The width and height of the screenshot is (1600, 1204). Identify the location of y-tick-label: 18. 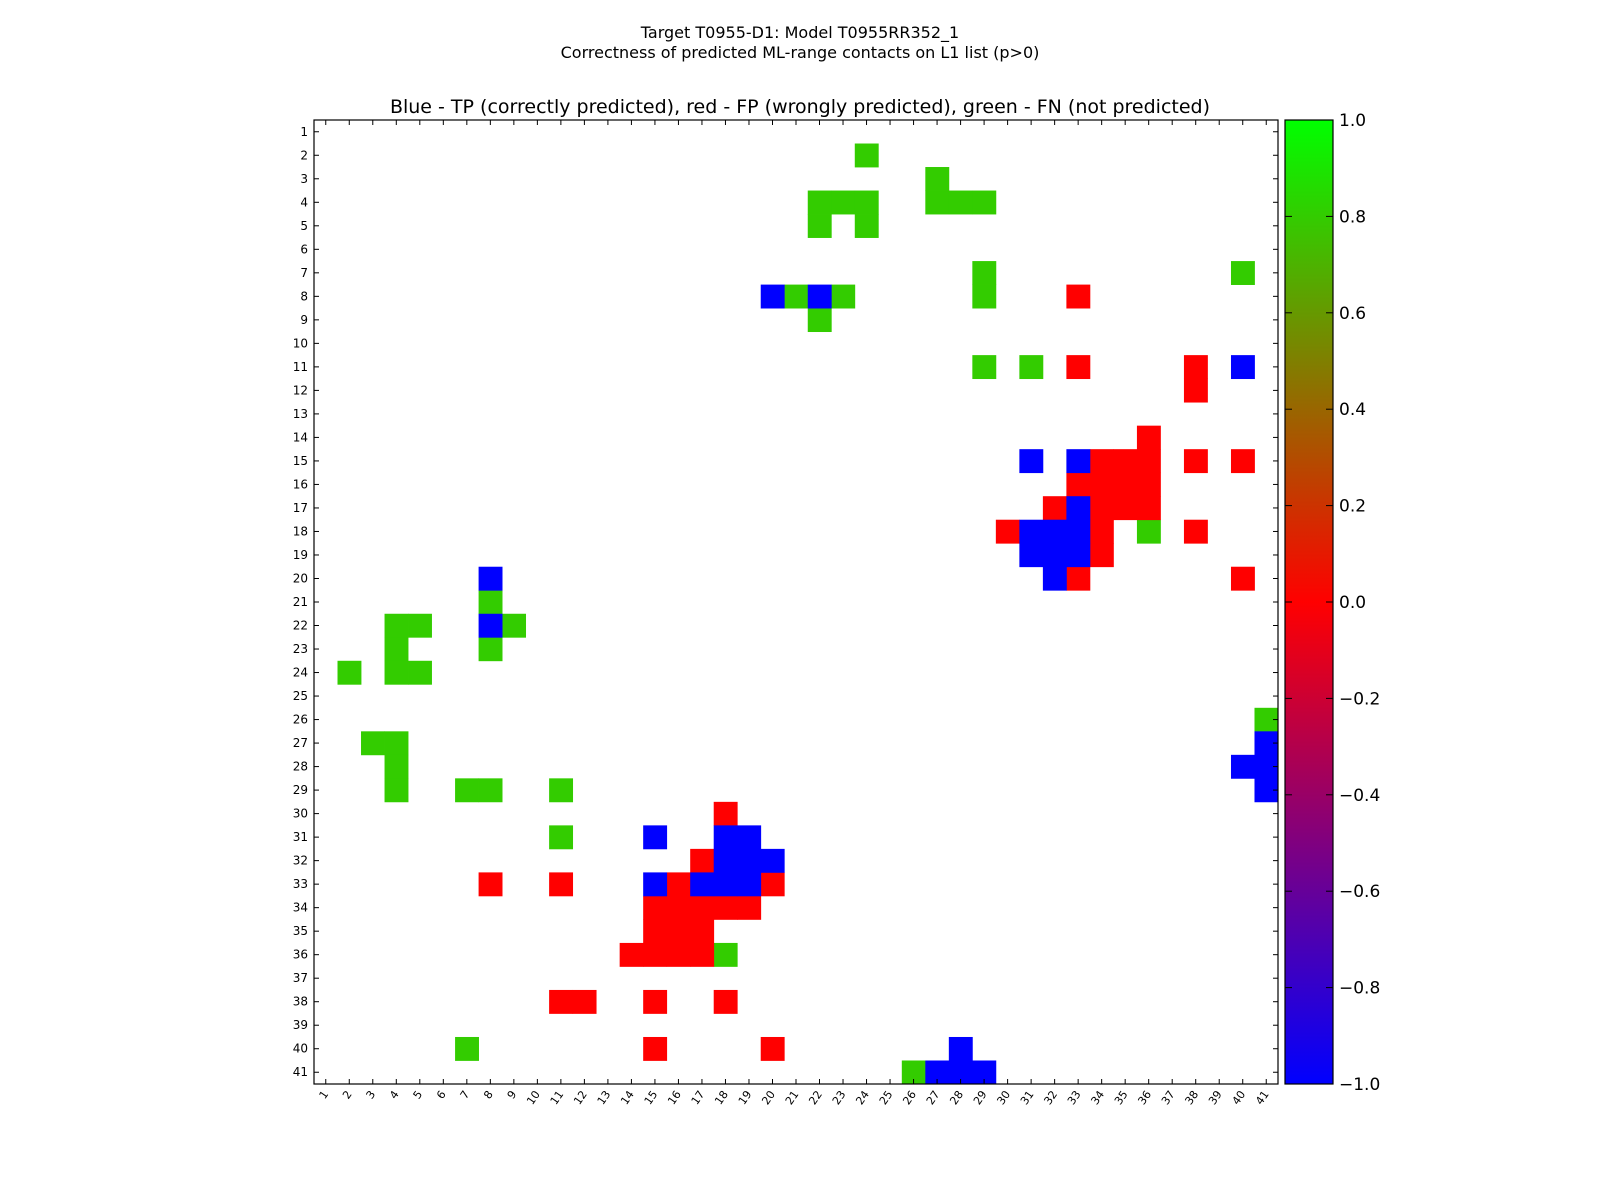
(300, 531).